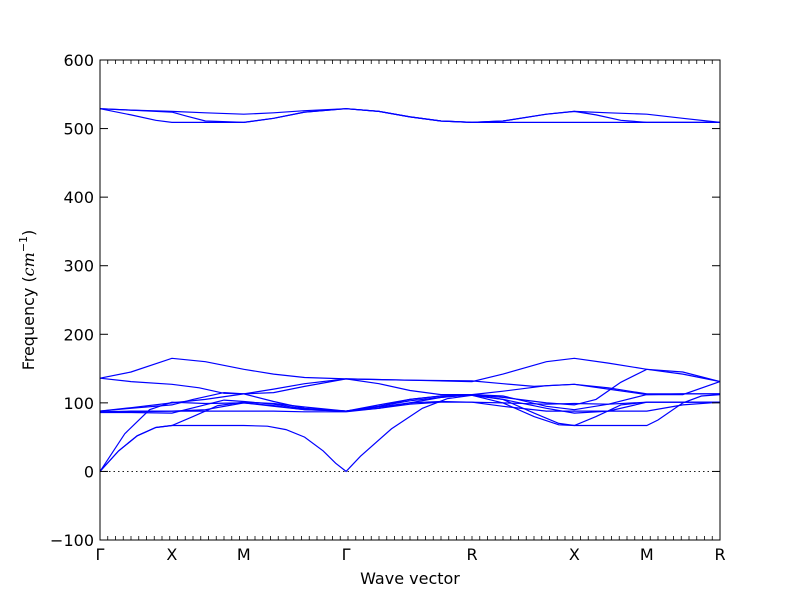 Image resolution: width=800 pixels, height=600 pixels. Describe the element at coordinates (23, 244) in the screenshot. I see `y-axis-label-exponent: −1` at that location.